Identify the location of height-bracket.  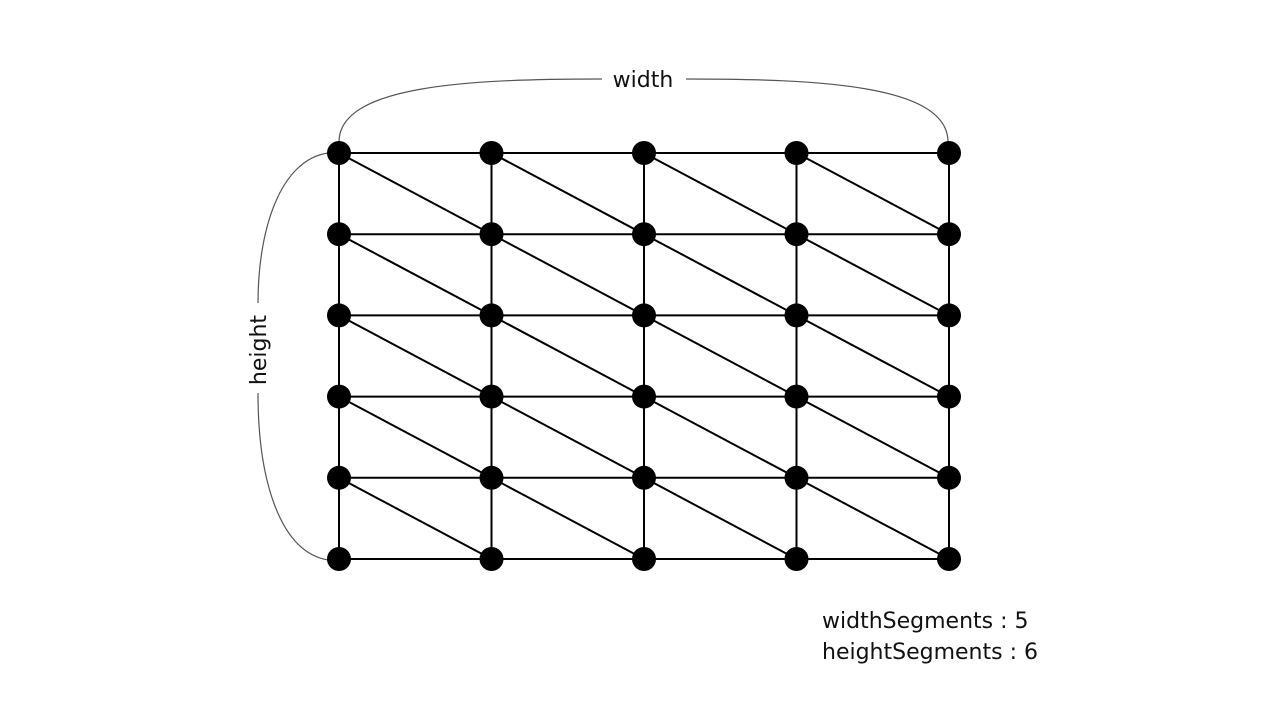
(293, 356).